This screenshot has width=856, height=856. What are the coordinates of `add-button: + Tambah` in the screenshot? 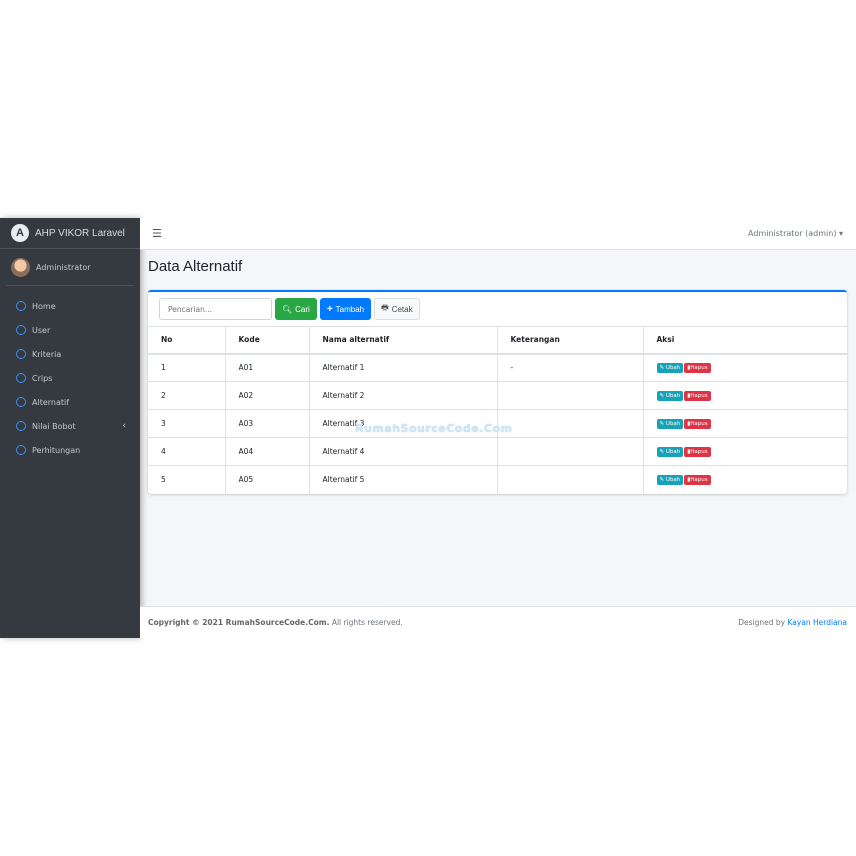 It's located at (345, 309).